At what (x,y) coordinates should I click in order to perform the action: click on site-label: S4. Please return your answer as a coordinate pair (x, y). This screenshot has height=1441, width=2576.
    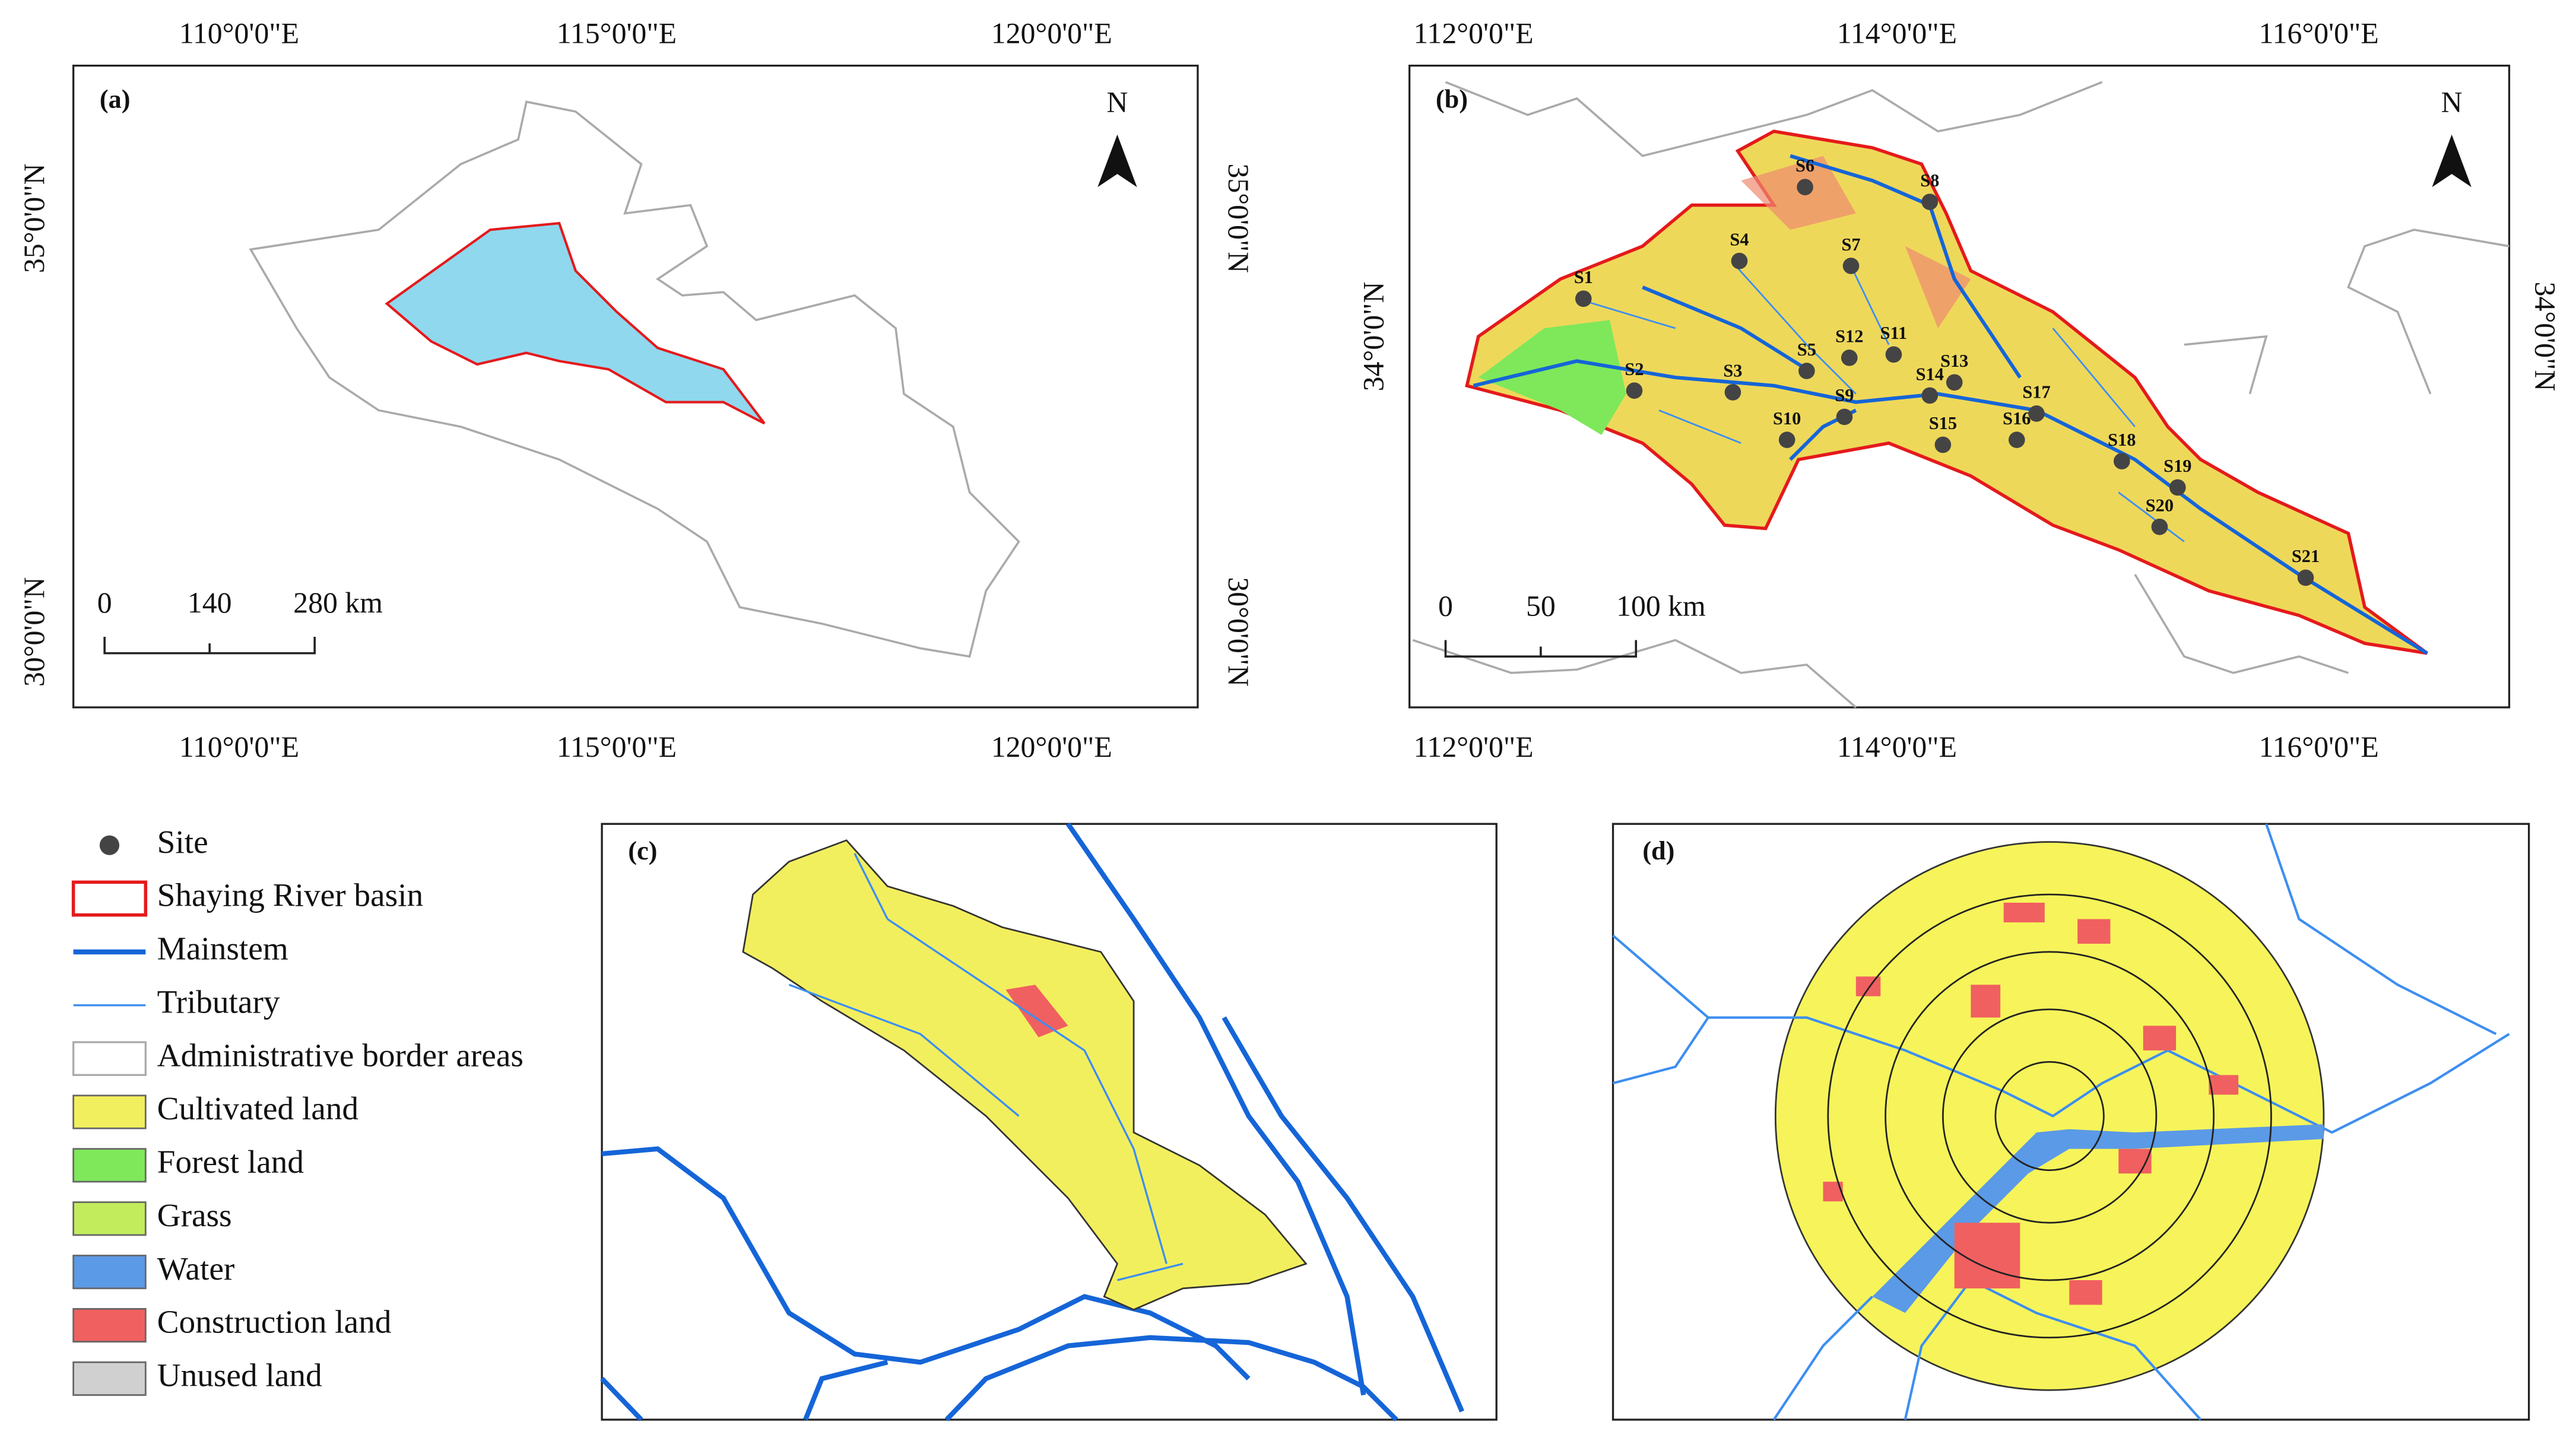
    Looking at the image, I should click on (1739, 239).